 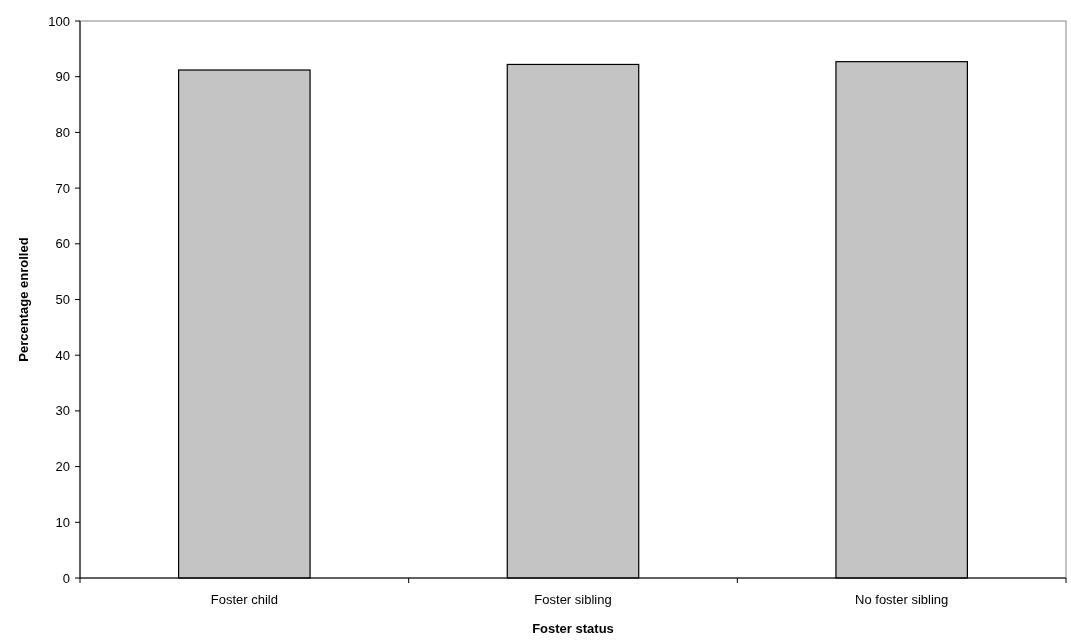 What do you see at coordinates (62, 300) in the screenshot?
I see `y-tick-label: 50` at bounding box center [62, 300].